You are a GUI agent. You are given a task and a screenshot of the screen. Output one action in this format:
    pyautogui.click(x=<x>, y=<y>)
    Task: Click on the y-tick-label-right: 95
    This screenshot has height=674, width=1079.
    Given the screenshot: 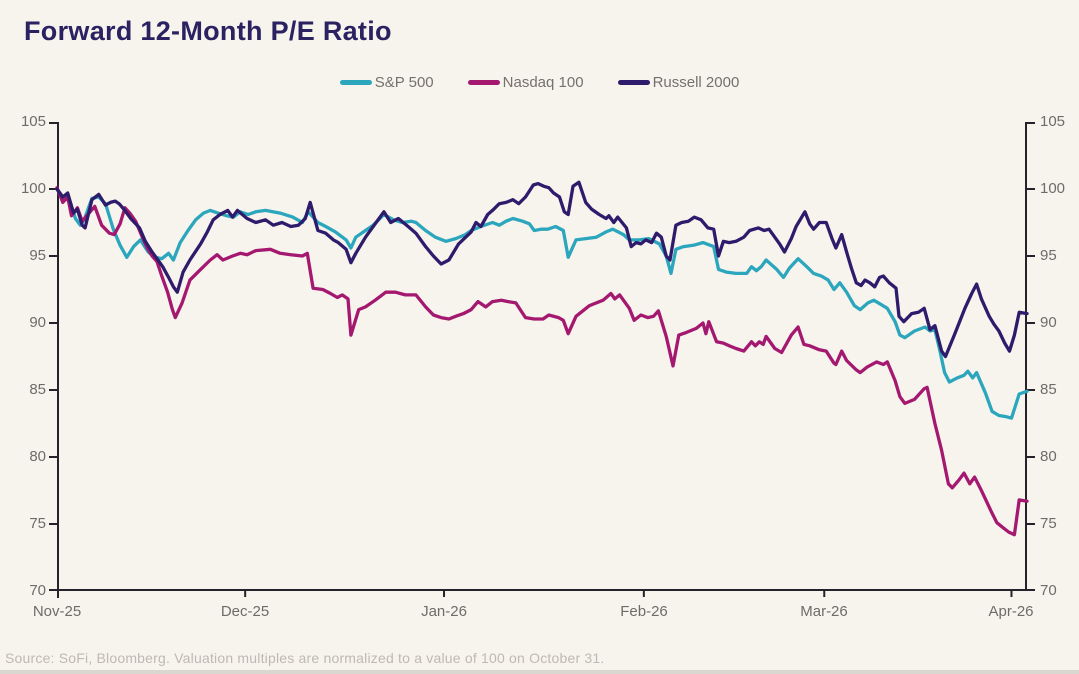 What is the action you would take?
    pyautogui.click(x=1048, y=255)
    